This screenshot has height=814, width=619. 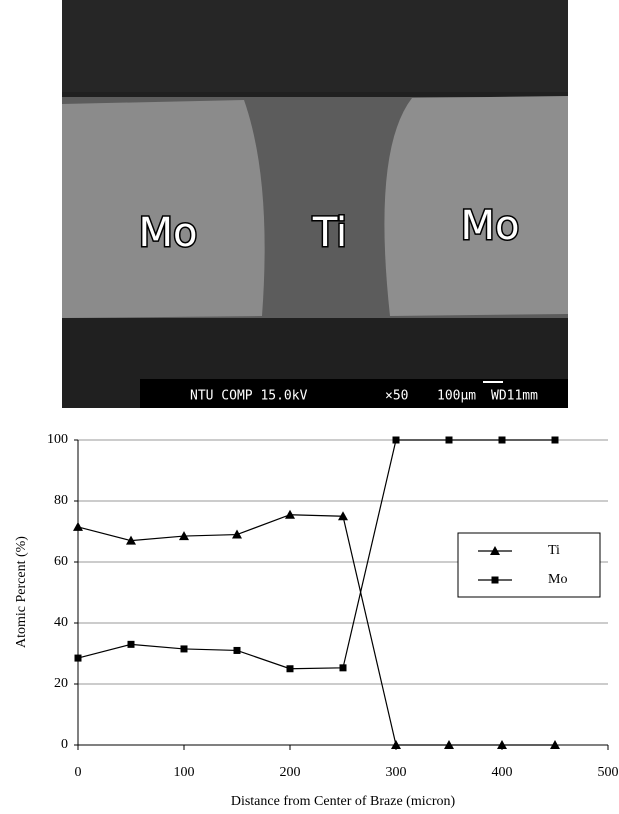 What do you see at coordinates (163, 209) in the screenshot?
I see `mo-left-region` at bounding box center [163, 209].